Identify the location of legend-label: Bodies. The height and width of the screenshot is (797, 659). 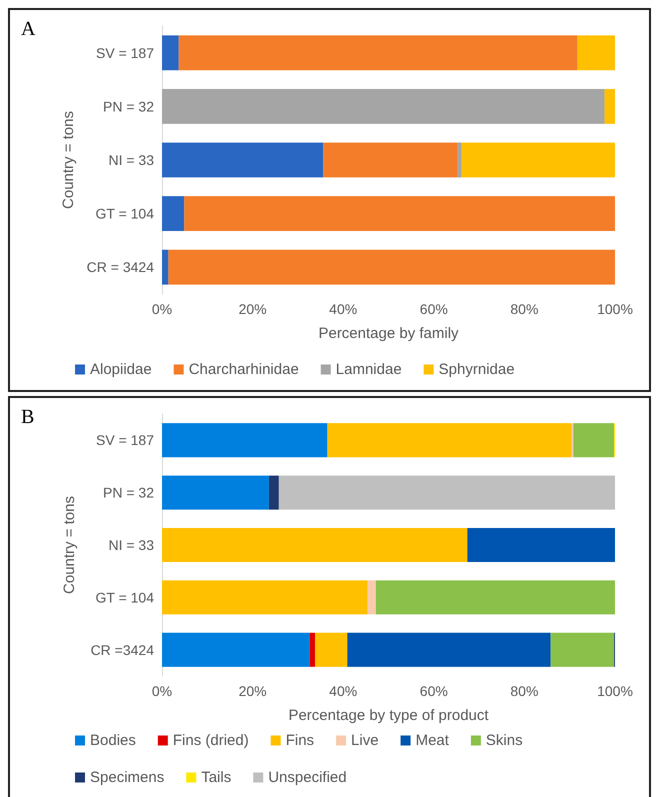
(113, 740).